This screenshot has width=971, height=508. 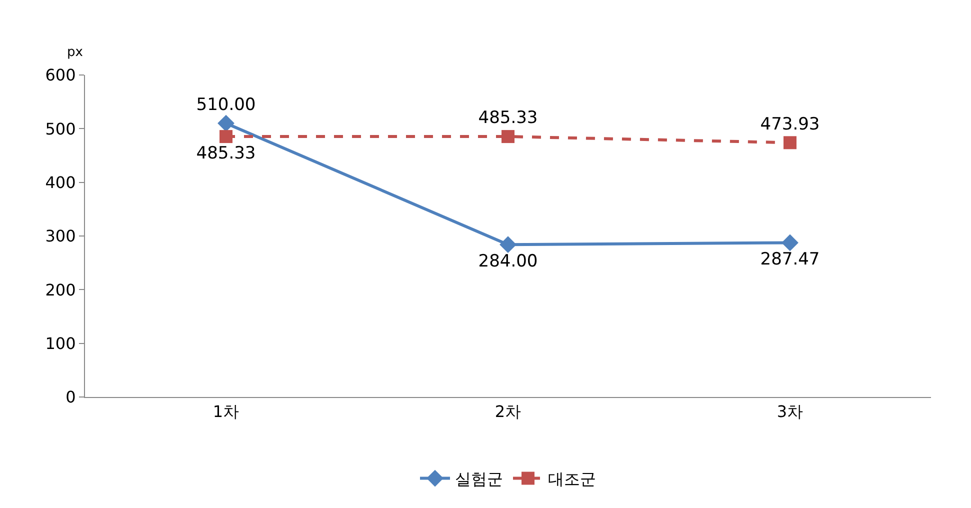 What do you see at coordinates (60, 75) in the screenshot?
I see `y-tick-label: 600` at bounding box center [60, 75].